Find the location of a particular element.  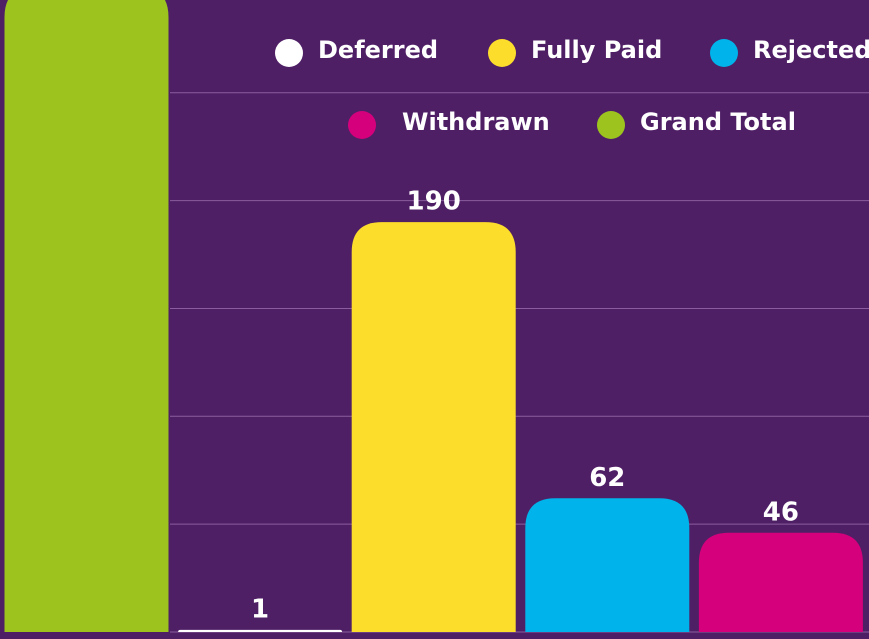

legend-label: Deferred is located at coordinates (378, 50).